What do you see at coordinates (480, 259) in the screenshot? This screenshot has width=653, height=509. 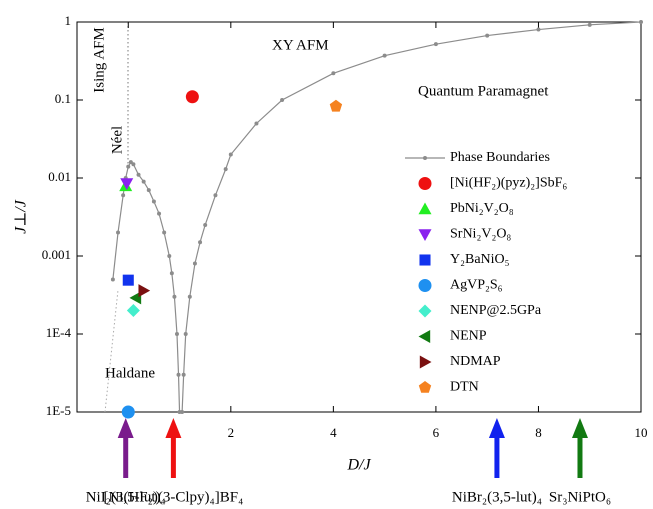 I see `legend-label: Y₂BaNiO₅` at bounding box center [480, 259].